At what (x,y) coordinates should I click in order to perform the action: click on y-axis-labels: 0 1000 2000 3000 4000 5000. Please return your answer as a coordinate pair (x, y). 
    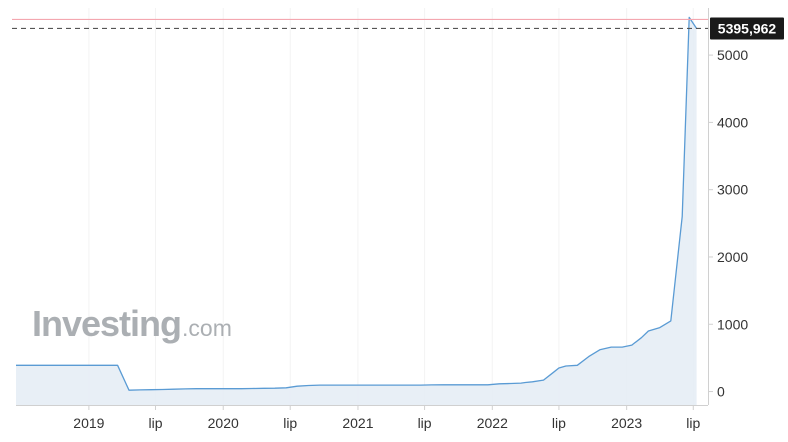
    Looking at the image, I should click on (728, 223).